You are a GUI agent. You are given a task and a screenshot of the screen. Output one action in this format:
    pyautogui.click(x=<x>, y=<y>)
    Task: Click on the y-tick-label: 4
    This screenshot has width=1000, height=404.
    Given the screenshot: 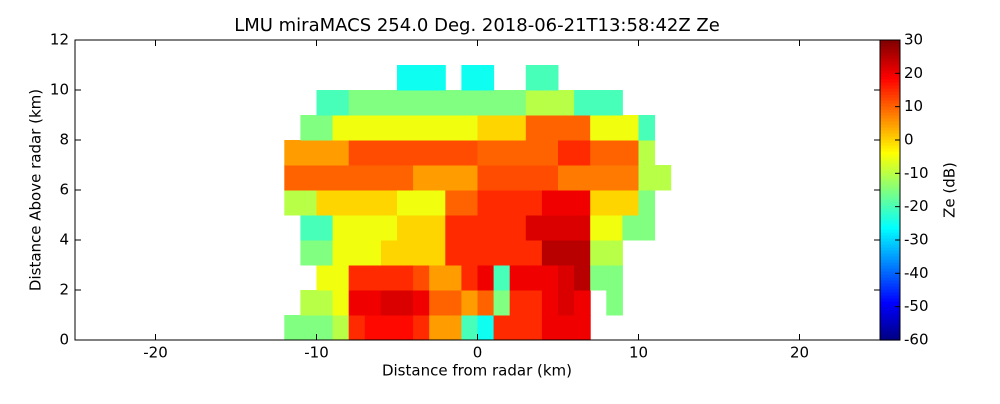 What is the action you would take?
    pyautogui.click(x=64, y=240)
    